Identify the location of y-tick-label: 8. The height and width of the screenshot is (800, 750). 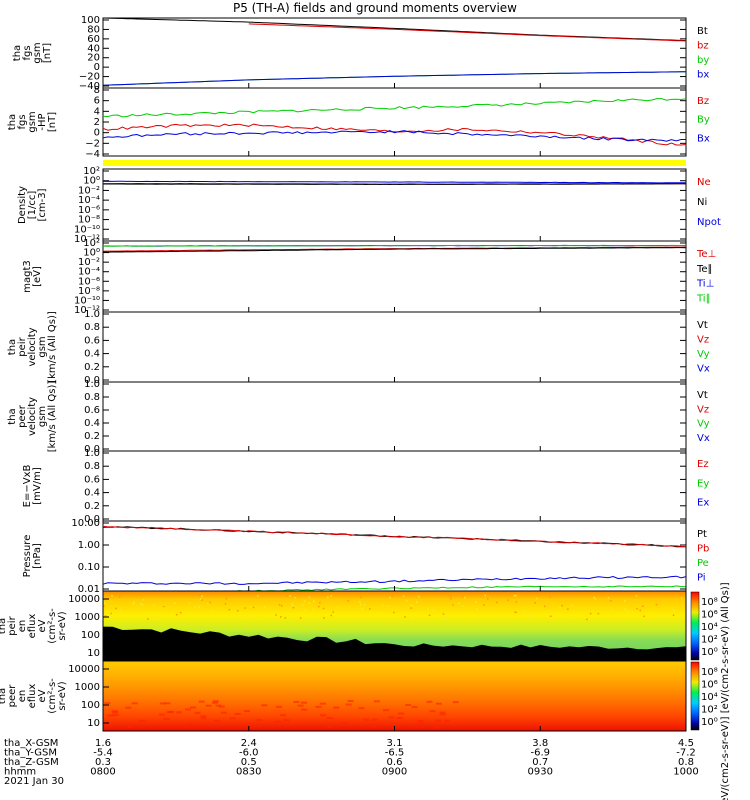
(97, 90).